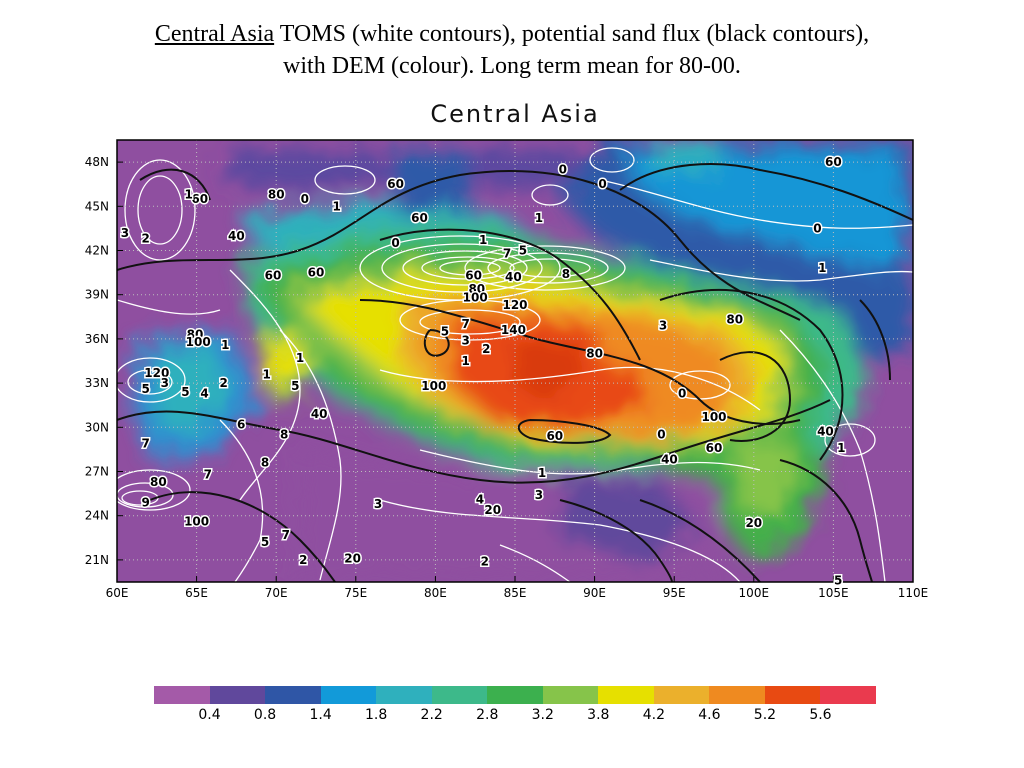 This screenshot has height=768, width=1024. Describe the element at coordinates (709, 715) in the screenshot. I see `colour-legend-label: 4.6` at that location.